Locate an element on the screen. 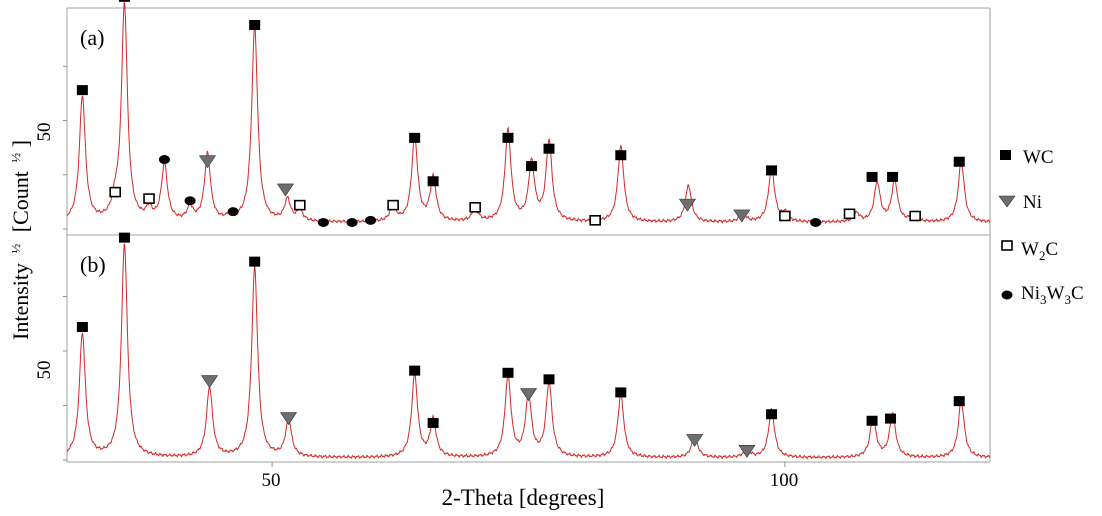 The width and height of the screenshot is (1102, 516). panel-label-b: (b) is located at coordinates (93, 264).